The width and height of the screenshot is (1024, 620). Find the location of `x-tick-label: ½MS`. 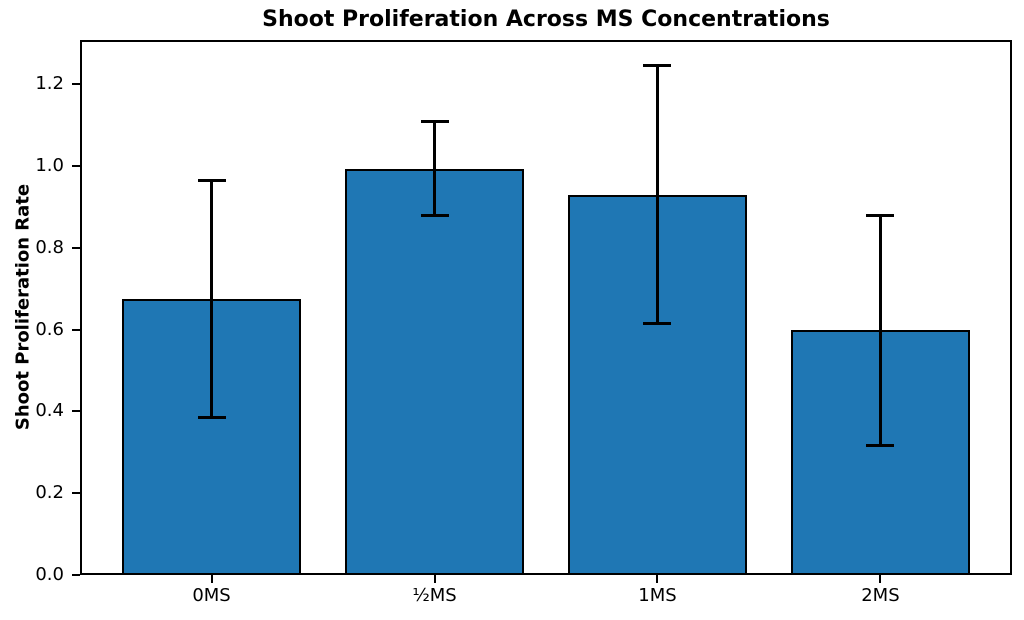

x-tick-label: ½MS is located at coordinates (434, 595).